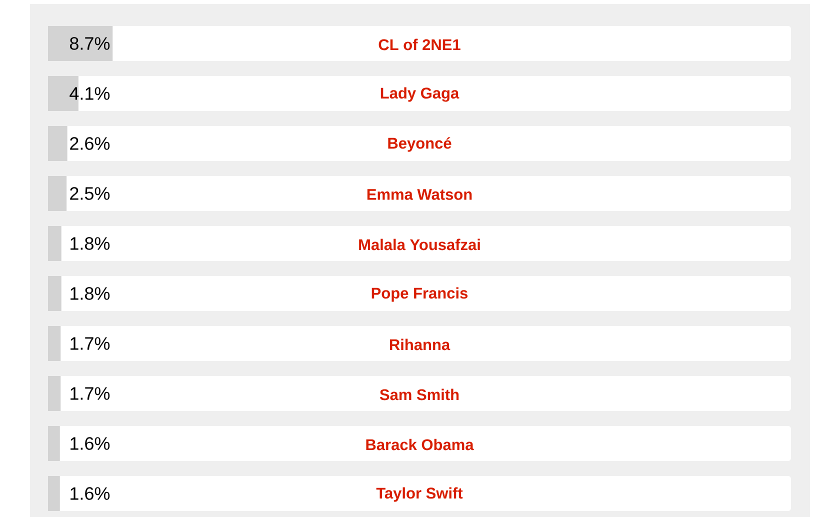 The width and height of the screenshot is (819, 517). Describe the element at coordinates (420, 144) in the screenshot. I see `y-tick-label: Beyoncé` at that location.